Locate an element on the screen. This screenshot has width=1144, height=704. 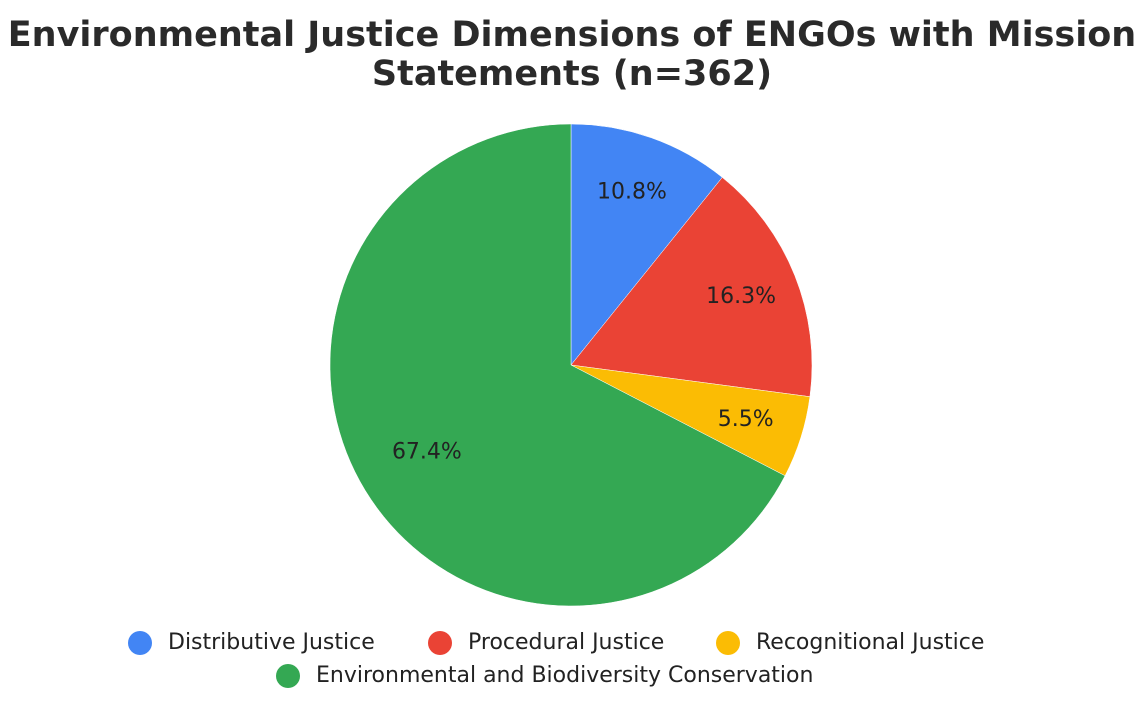
data-label: 16.3% is located at coordinates (741, 296).